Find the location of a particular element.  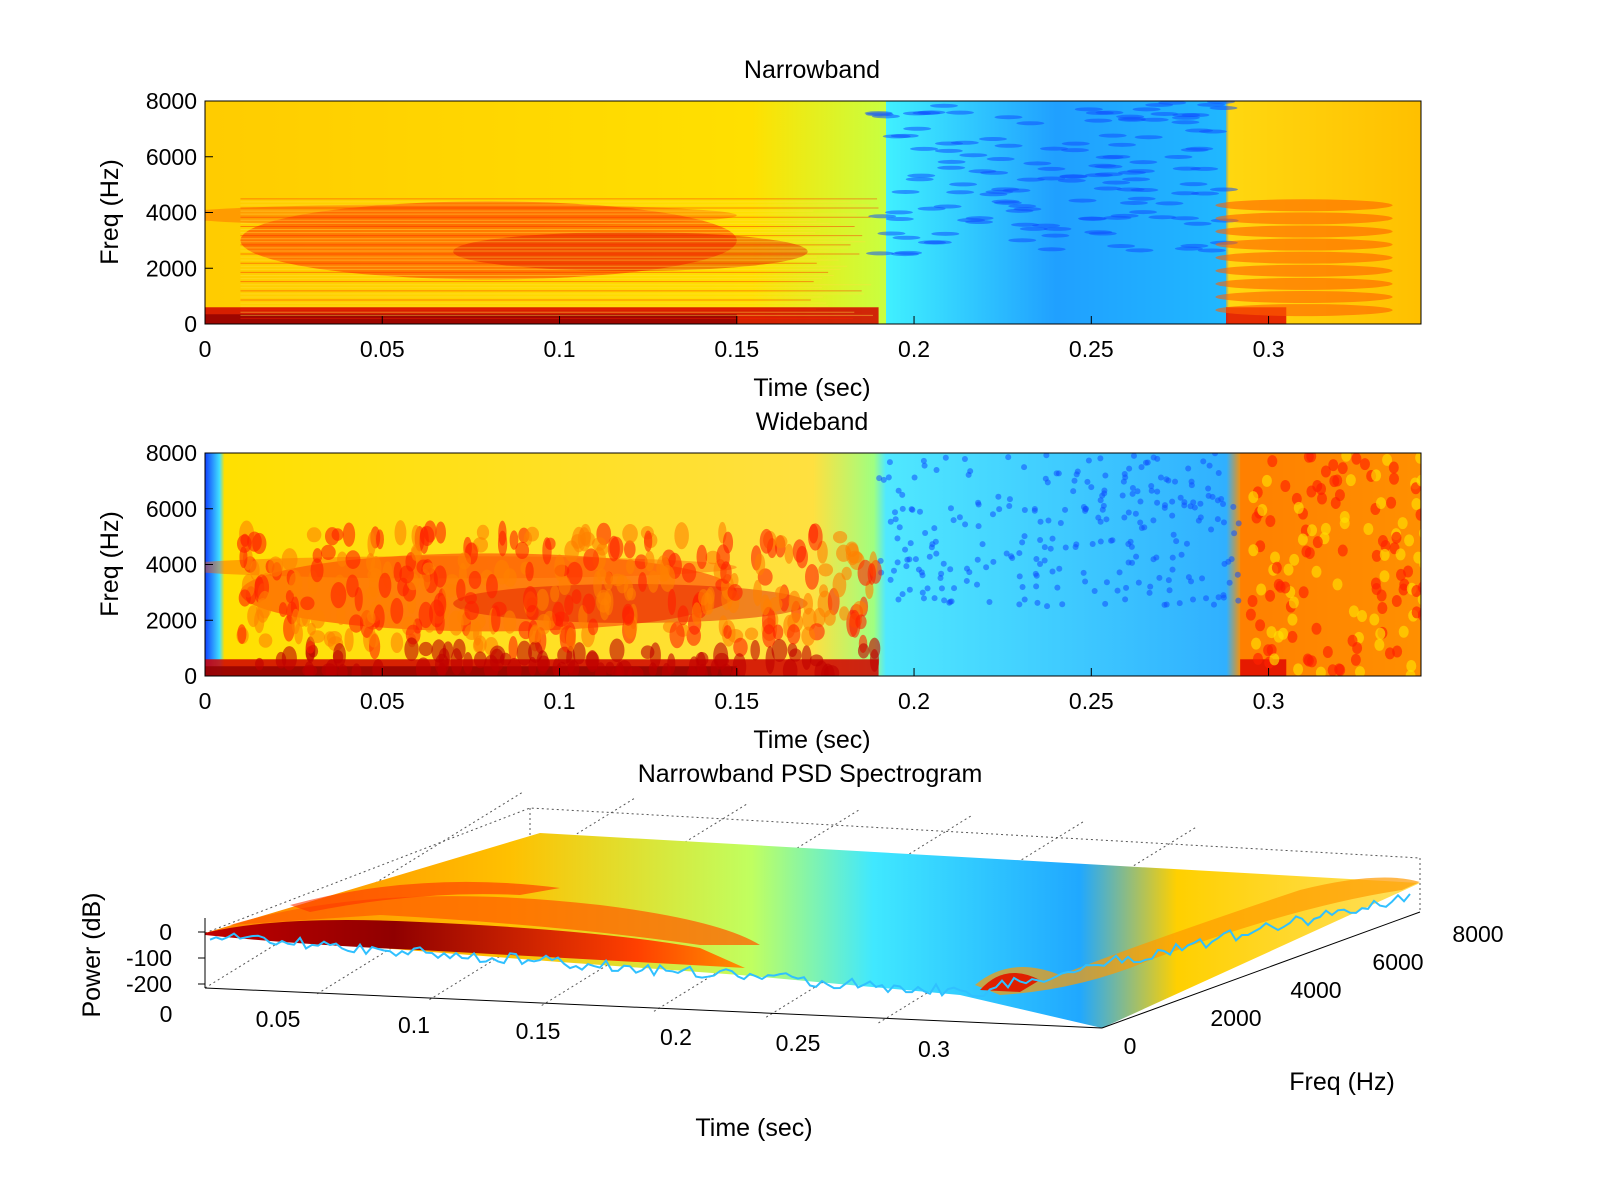

y-tick-label: 2000 is located at coordinates (171, 620).